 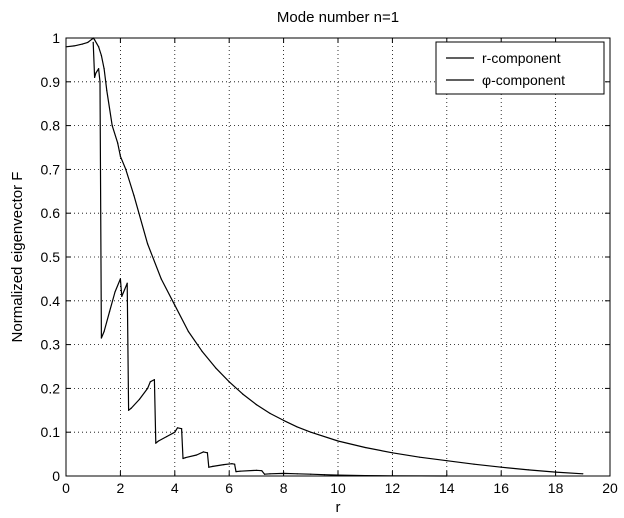 I want to click on y-tick-label: 0.1, so click(x=51, y=432).